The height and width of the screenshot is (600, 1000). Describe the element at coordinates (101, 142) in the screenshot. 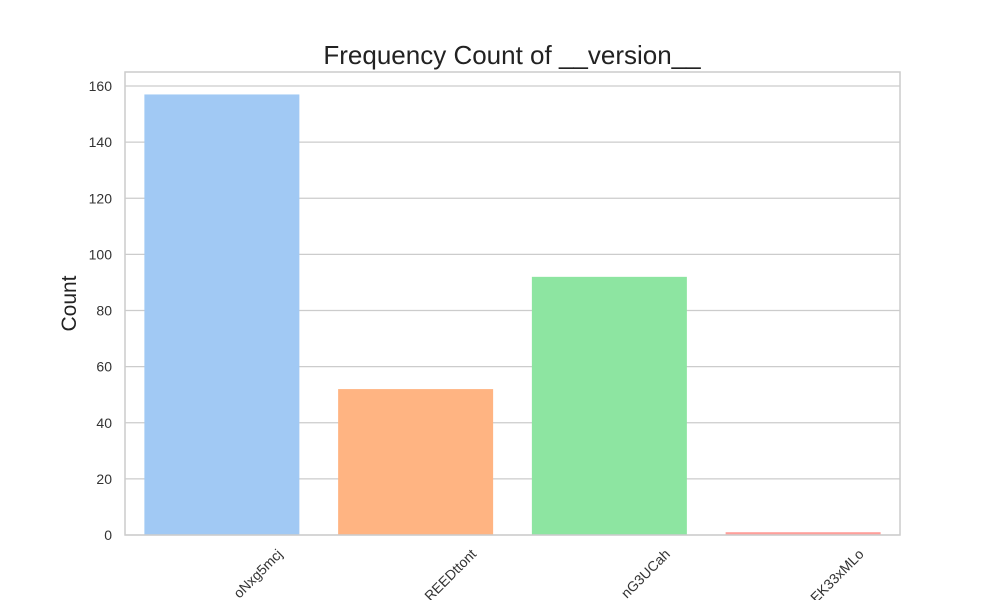

I see `y-tick-label: 140` at that location.